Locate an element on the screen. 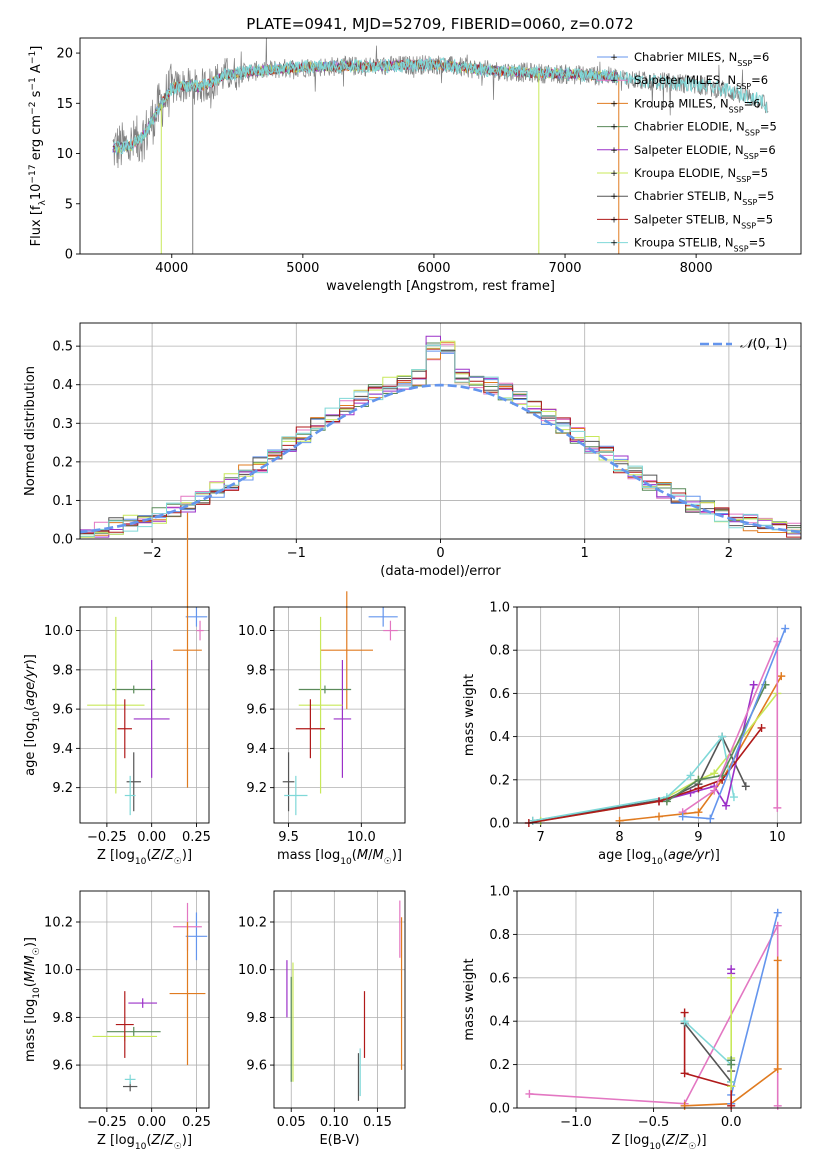  x-tick-label: 1 is located at coordinates (585, 553).